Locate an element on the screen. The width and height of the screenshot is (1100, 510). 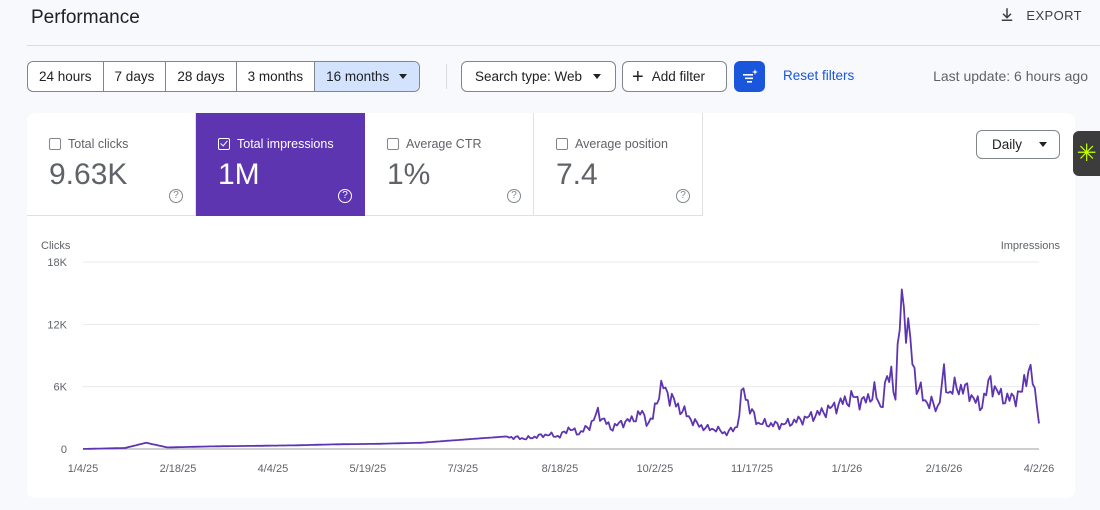
checkbox-checked-icon is located at coordinates (224, 144).